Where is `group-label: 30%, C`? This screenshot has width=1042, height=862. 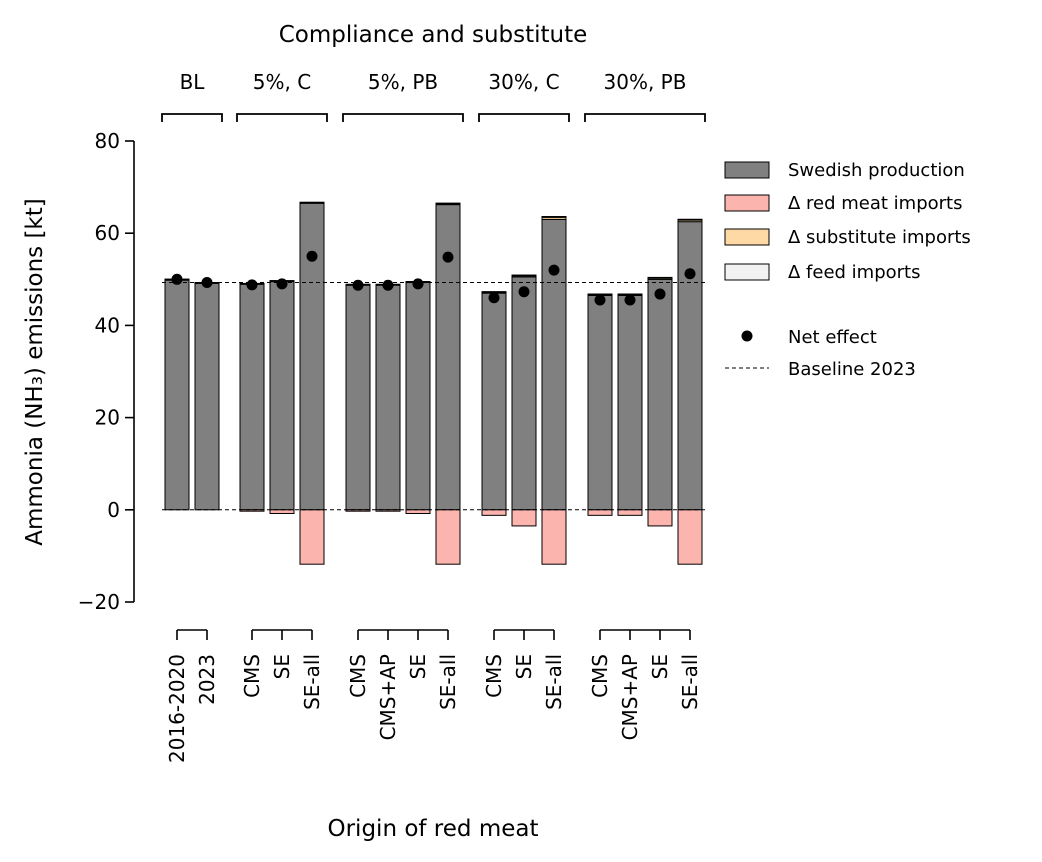 group-label: 30%, C is located at coordinates (523, 82).